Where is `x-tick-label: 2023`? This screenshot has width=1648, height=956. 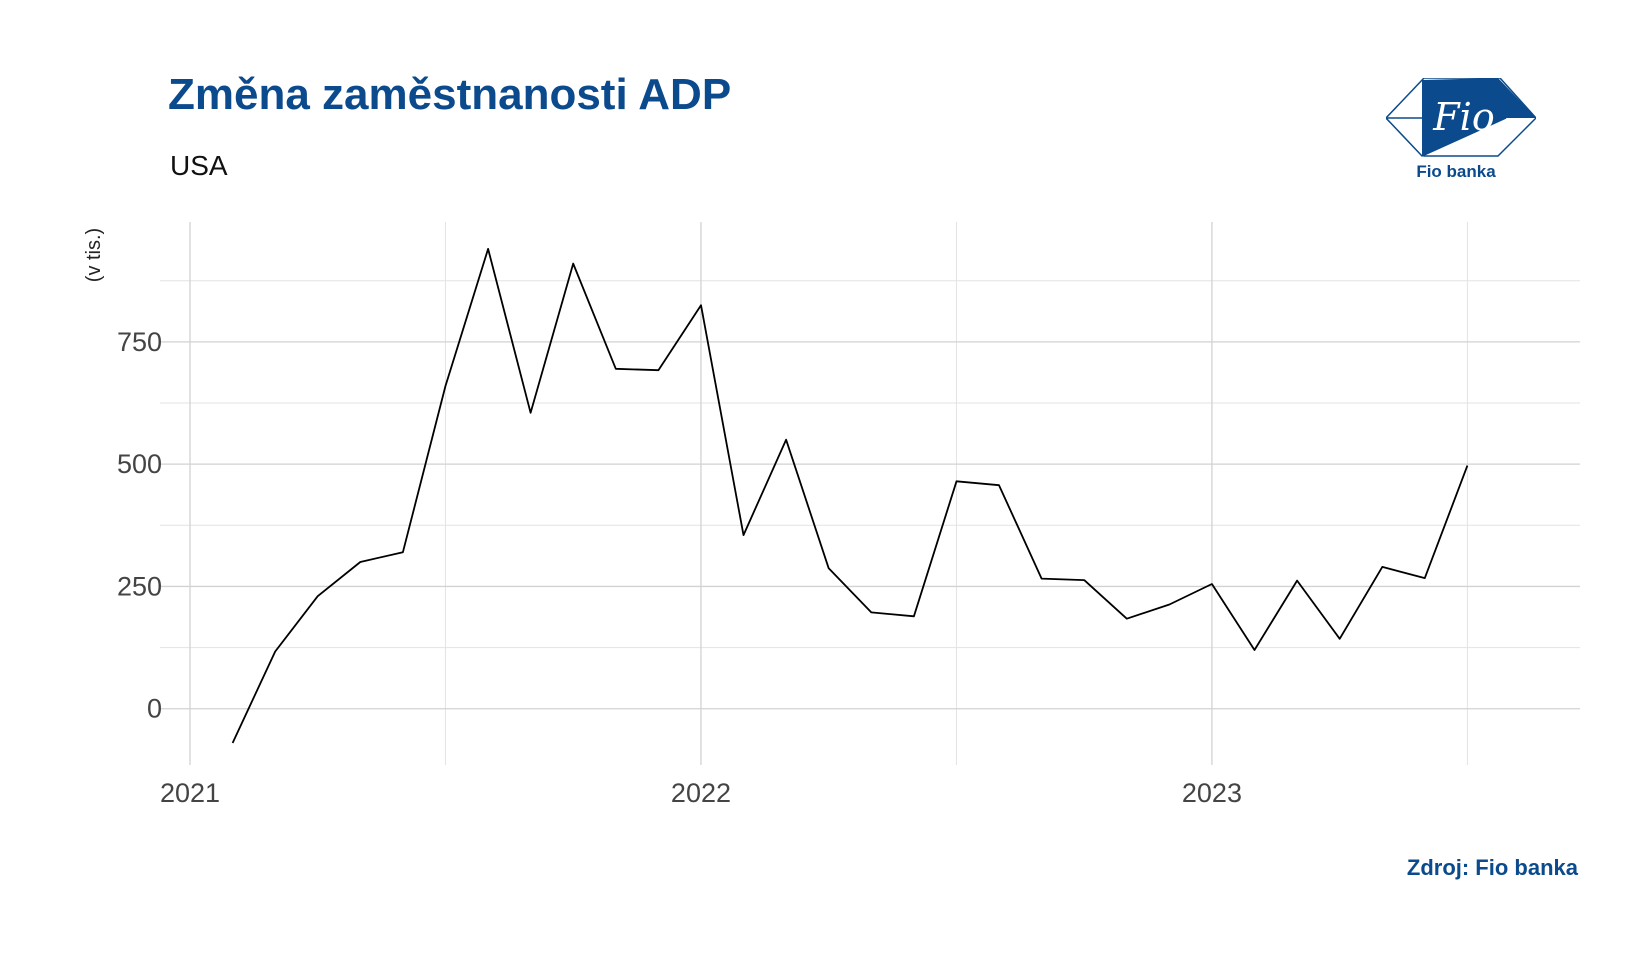
x-tick-label: 2023 is located at coordinates (1212, 793).